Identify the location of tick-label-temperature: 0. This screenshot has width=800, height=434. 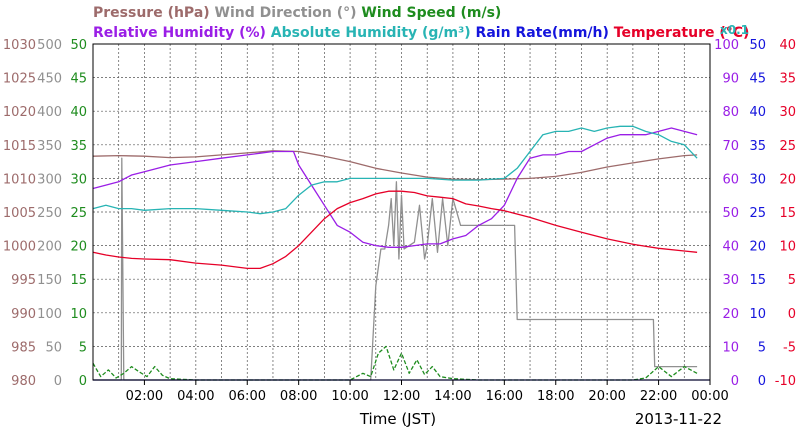
(792, 314).